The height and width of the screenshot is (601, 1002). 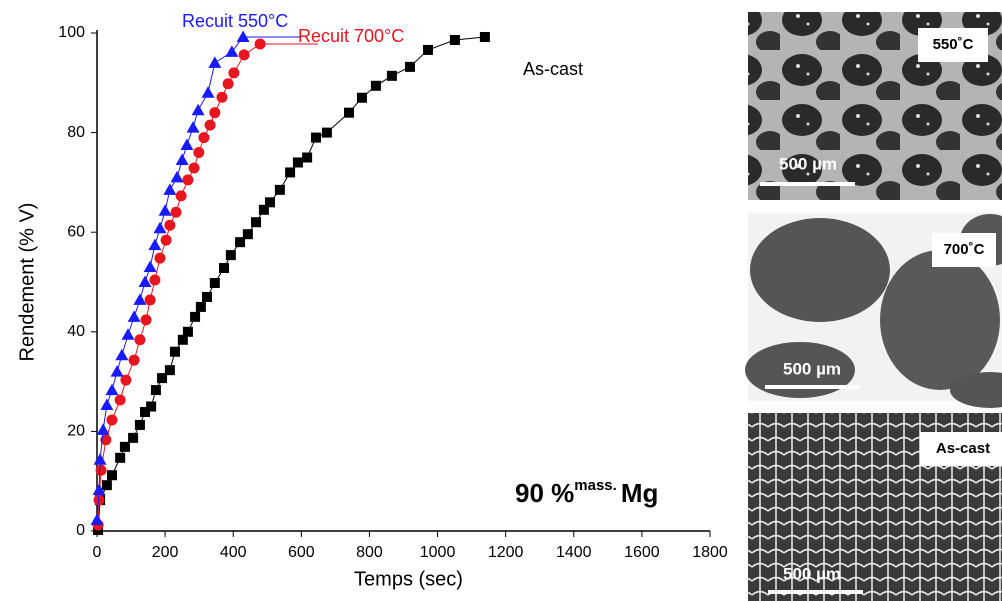 I want to click on scale-label: 500 µm, so click(x=812, y=368).